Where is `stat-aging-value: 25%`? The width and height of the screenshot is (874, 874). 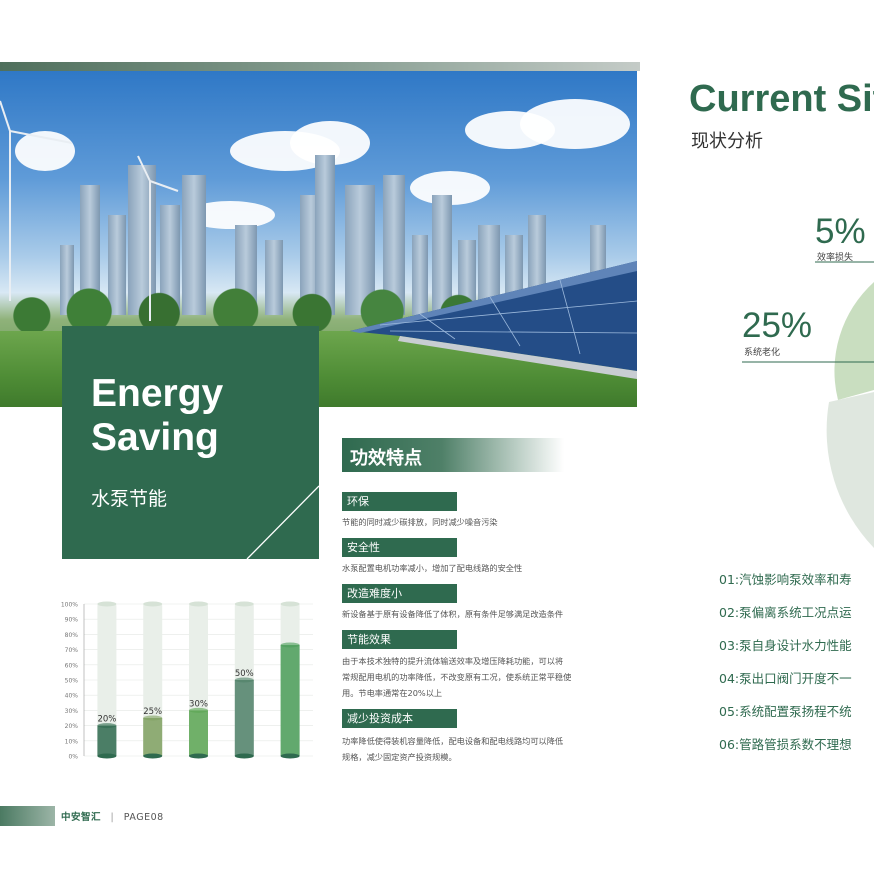 stat-aging-value: 25% is located at coordinates (777, 325).